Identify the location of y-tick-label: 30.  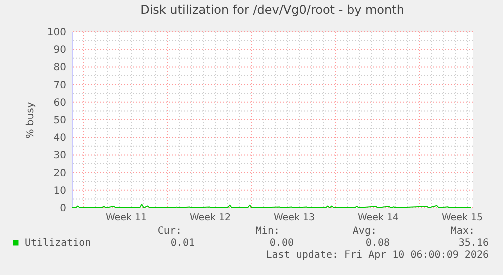
(60, 156).